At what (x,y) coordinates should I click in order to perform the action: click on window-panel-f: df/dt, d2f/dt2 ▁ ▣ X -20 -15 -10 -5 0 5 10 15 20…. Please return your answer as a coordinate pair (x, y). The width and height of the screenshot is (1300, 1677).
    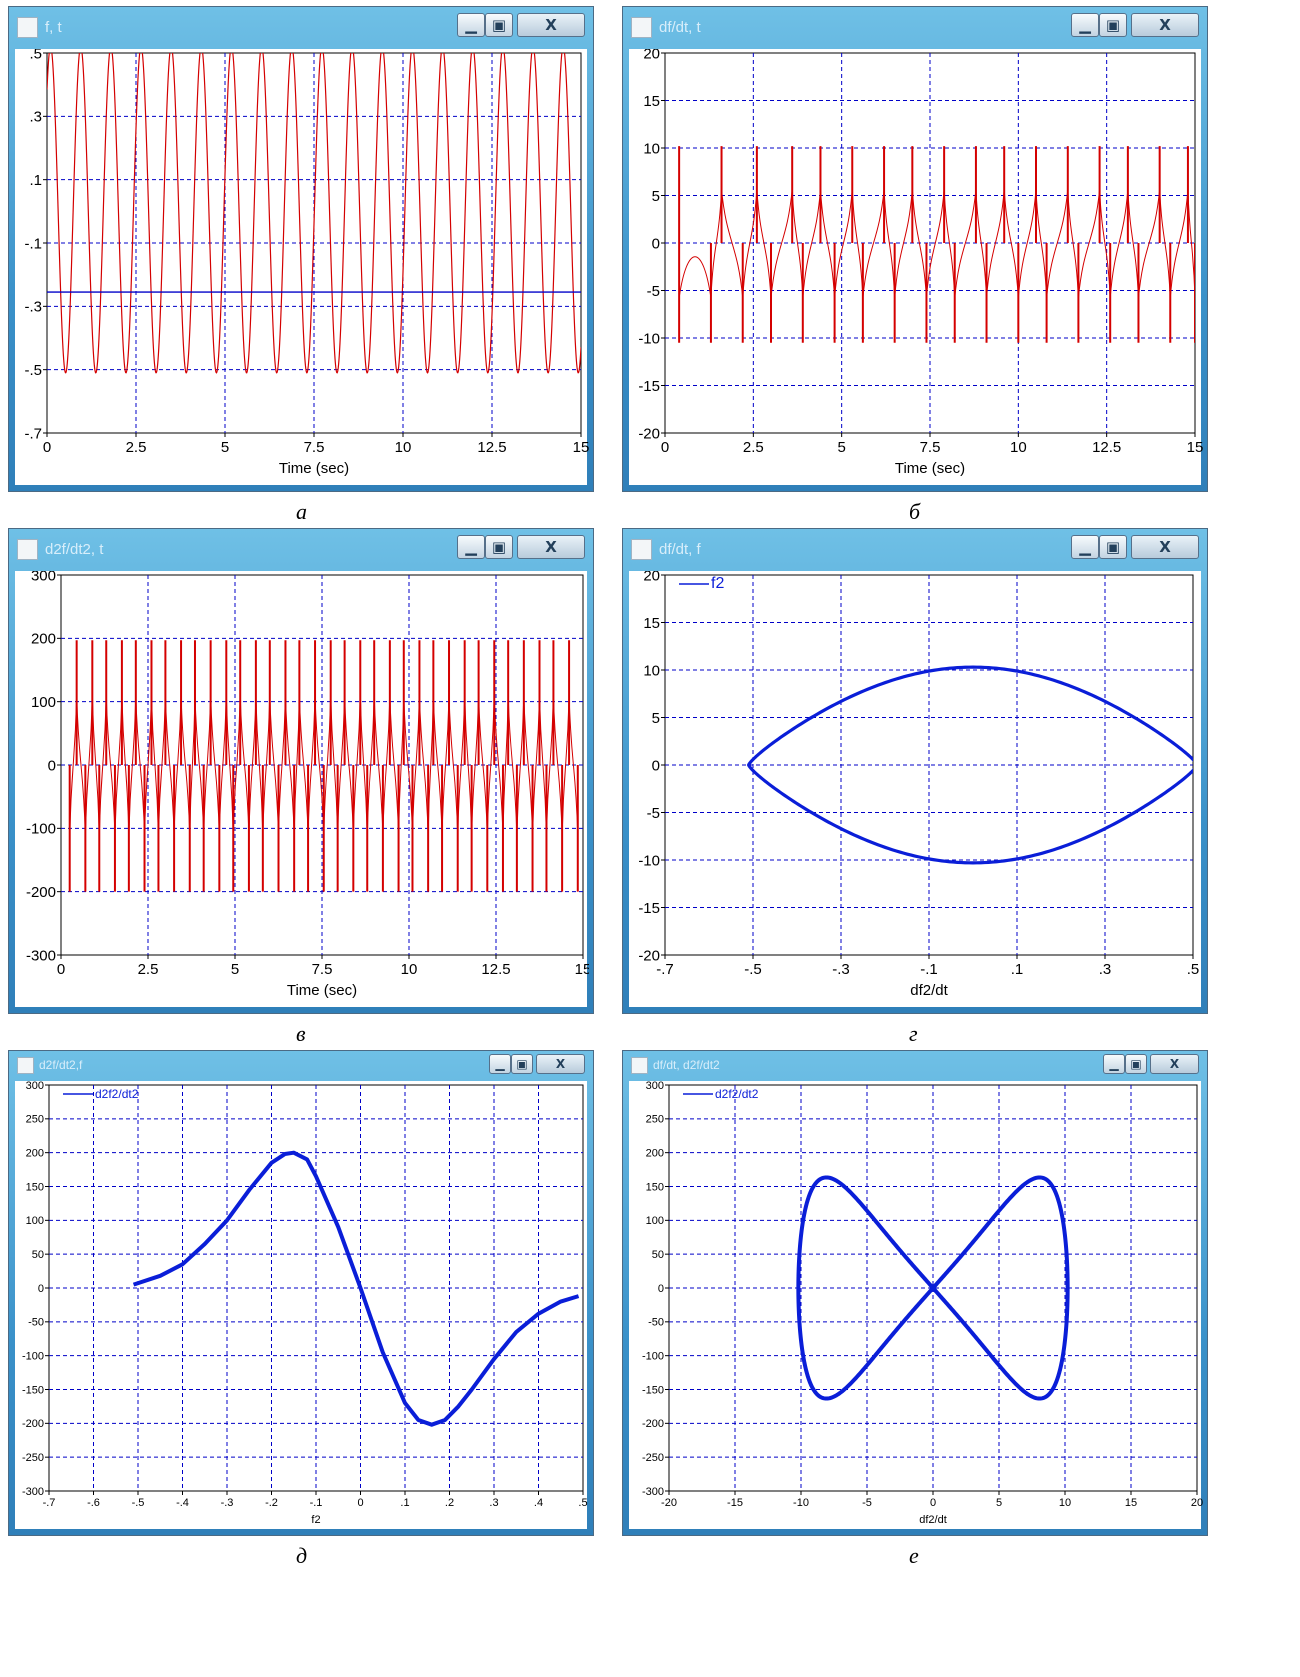
    Looking at the image, I should click on (915, 1293).